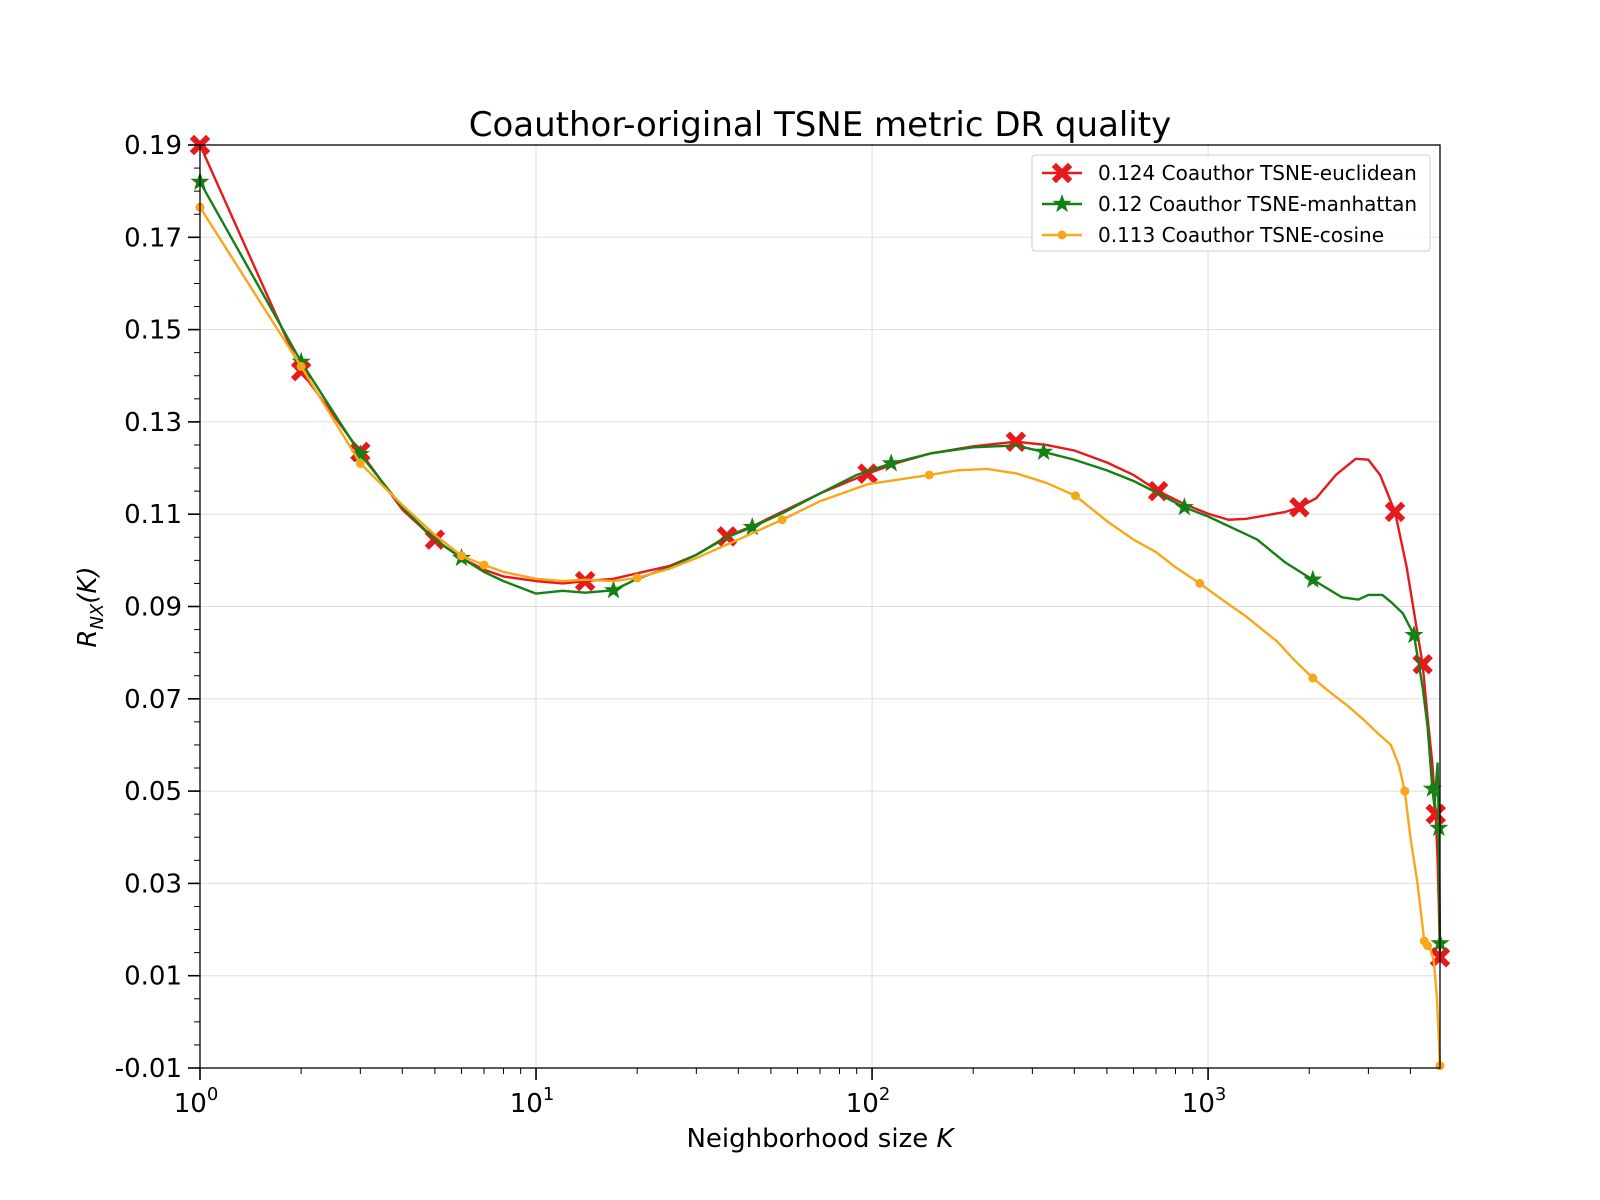 The image size is (1600, 1200). What do you see at coordinates (153, 608) in the screenshot?
I see `y-tick-label: 0.09` at bounding box center [153, 608].